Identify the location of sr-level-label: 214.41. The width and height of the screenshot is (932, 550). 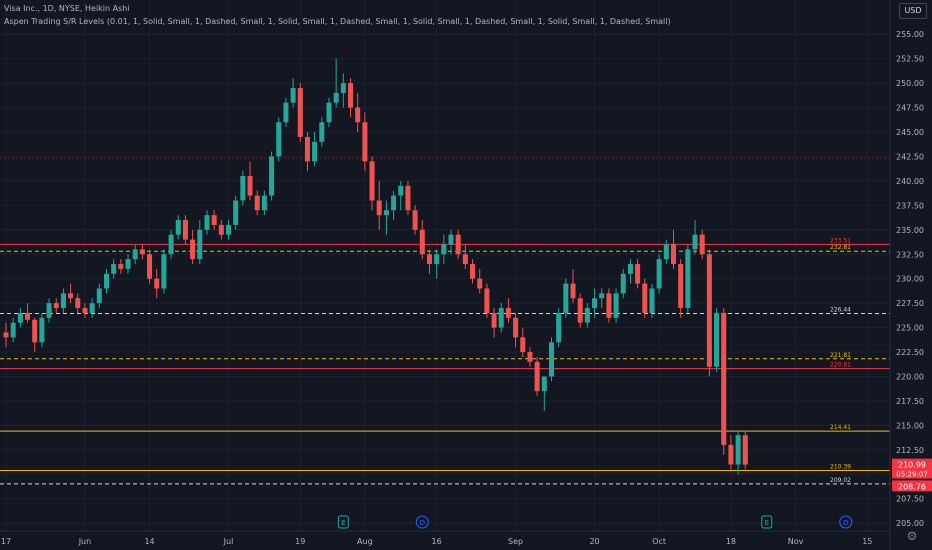
(840, 427).